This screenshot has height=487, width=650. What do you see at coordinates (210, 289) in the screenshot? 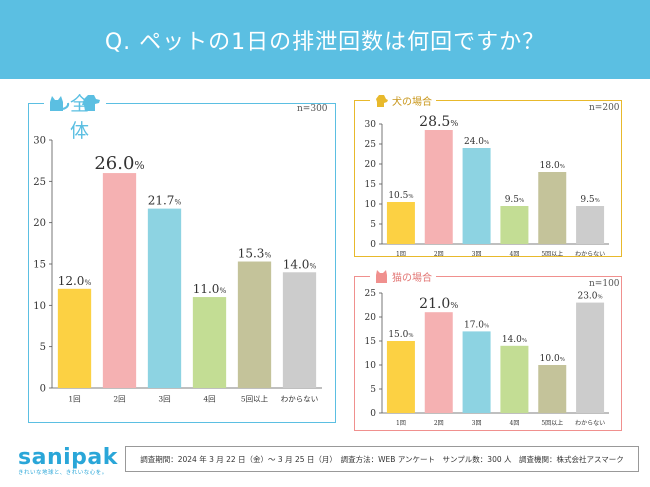
I see `data-label: 11.0%` at bounding box center [210, 289].